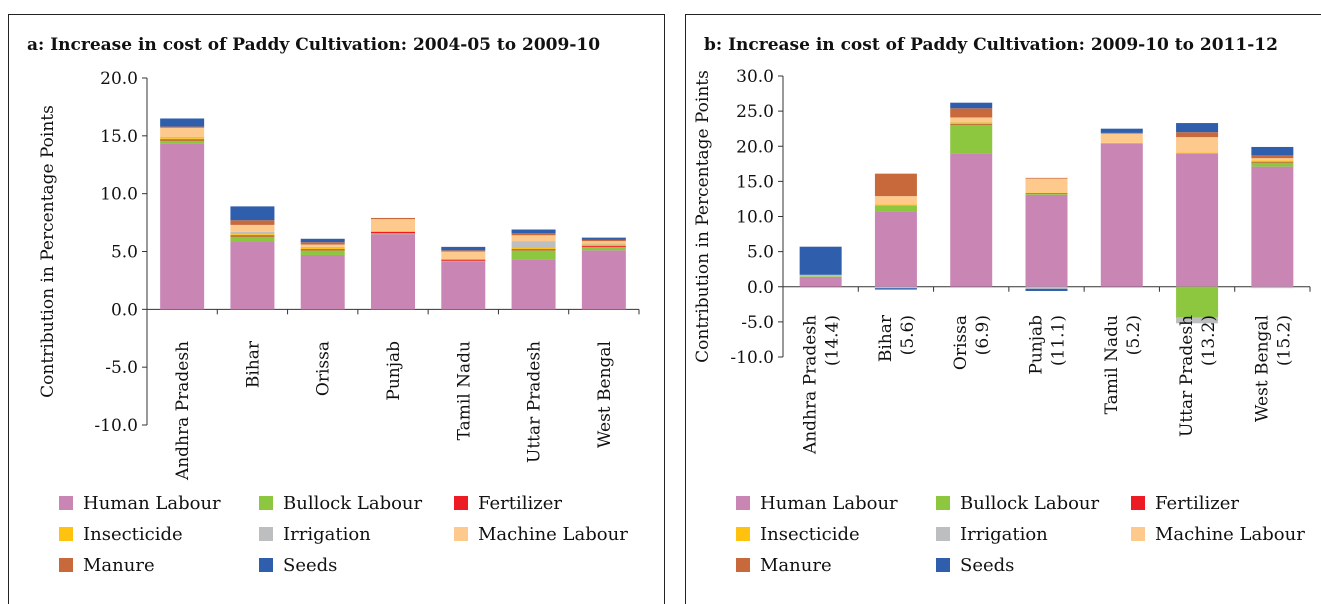  Describe the element at coordinates (1004, 534) in the screenshot. I see `legend-label: Irrigation` at that location.